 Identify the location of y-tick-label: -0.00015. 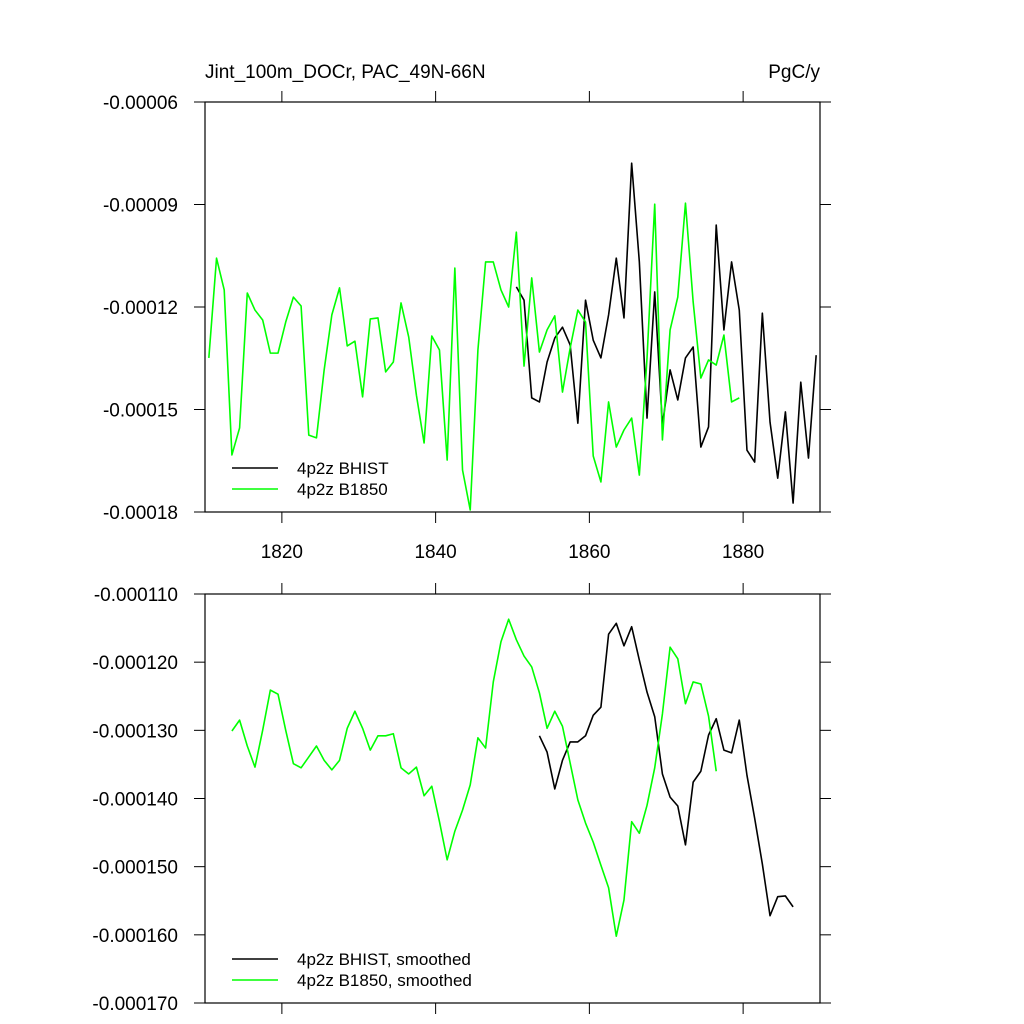
(140, 411).